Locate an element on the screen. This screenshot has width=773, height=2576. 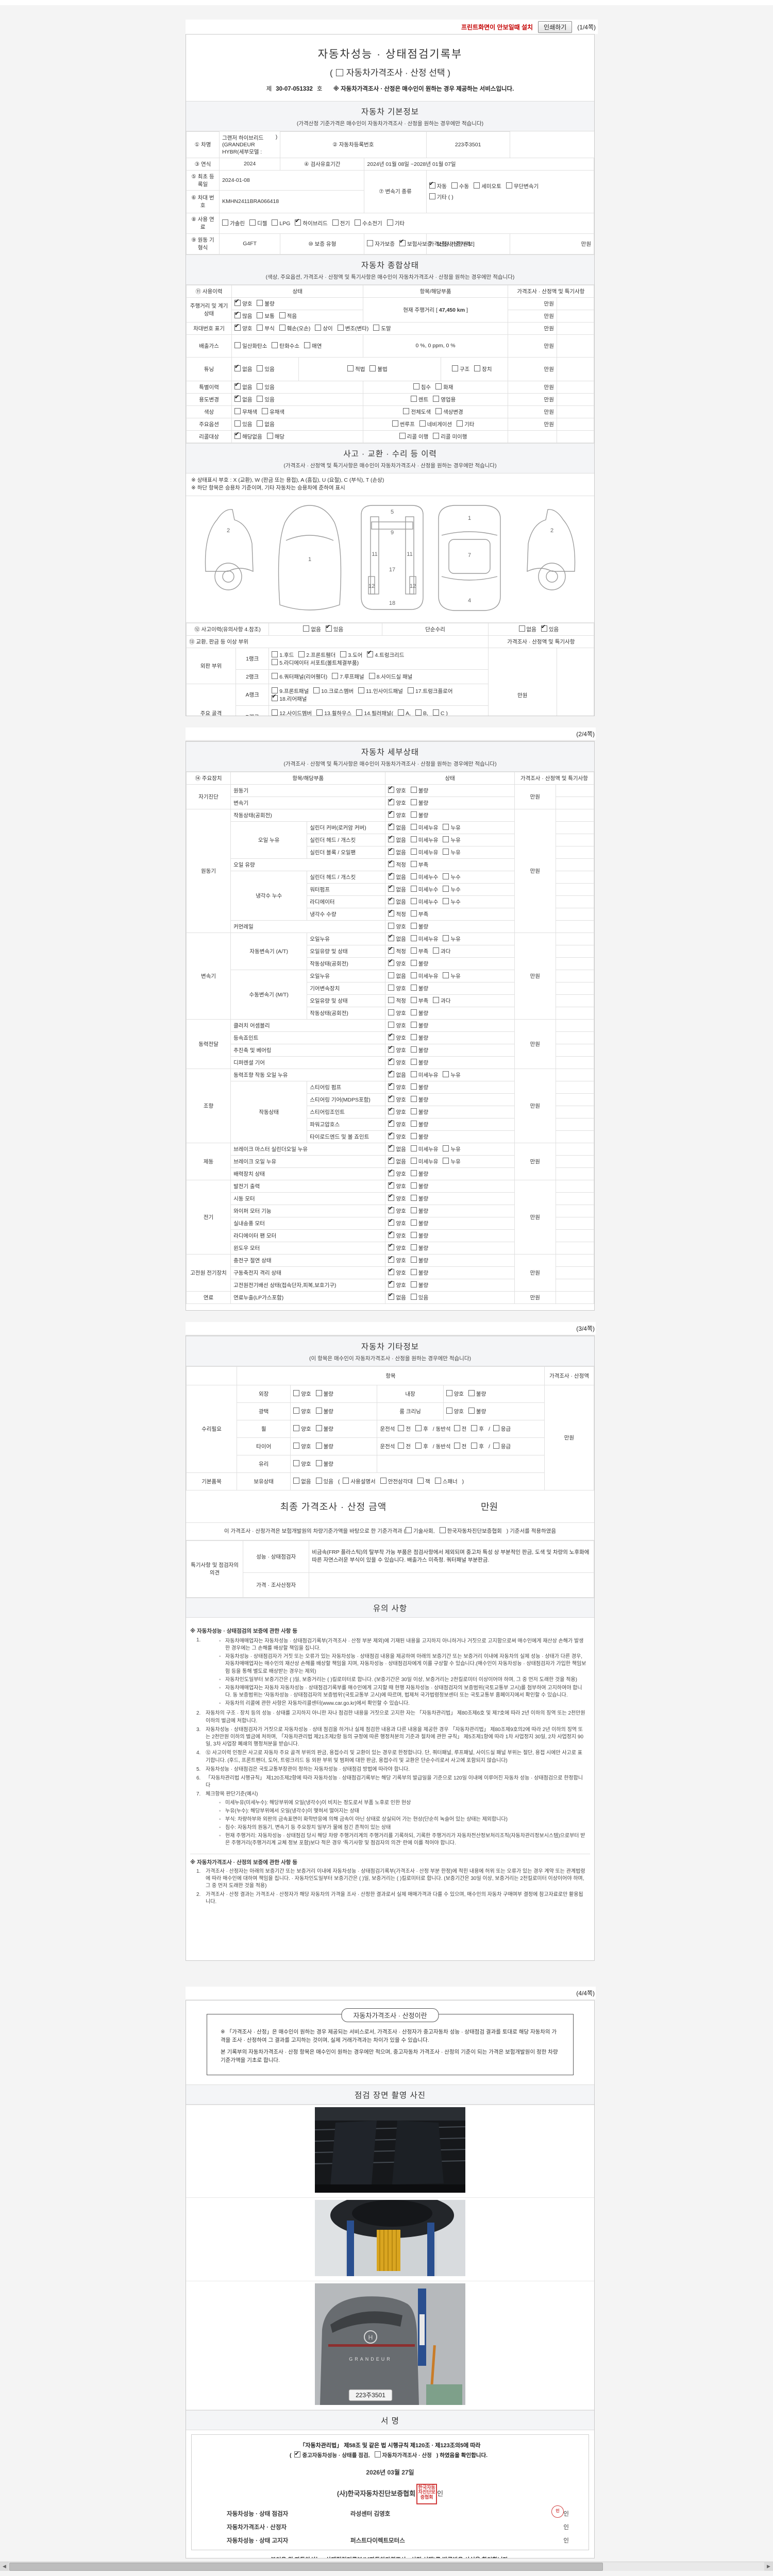
checkbox-option: 변조(변타) is located at coordinates (352, 328).